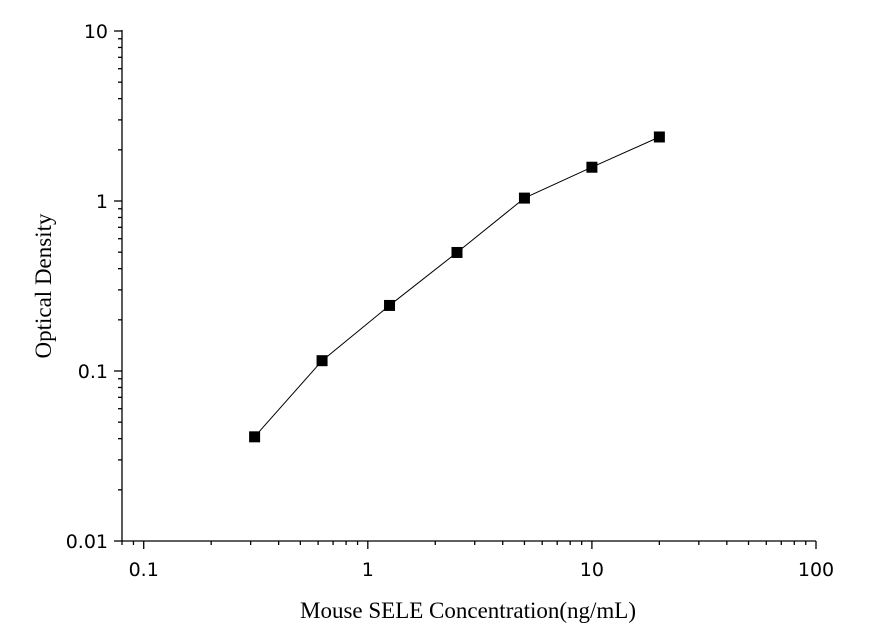 The height and width of the screenshot is (644, 875). Describe the element at coordinates (93, 372) in the screenshot. I see `y-tick-label: 0.1` at that location.